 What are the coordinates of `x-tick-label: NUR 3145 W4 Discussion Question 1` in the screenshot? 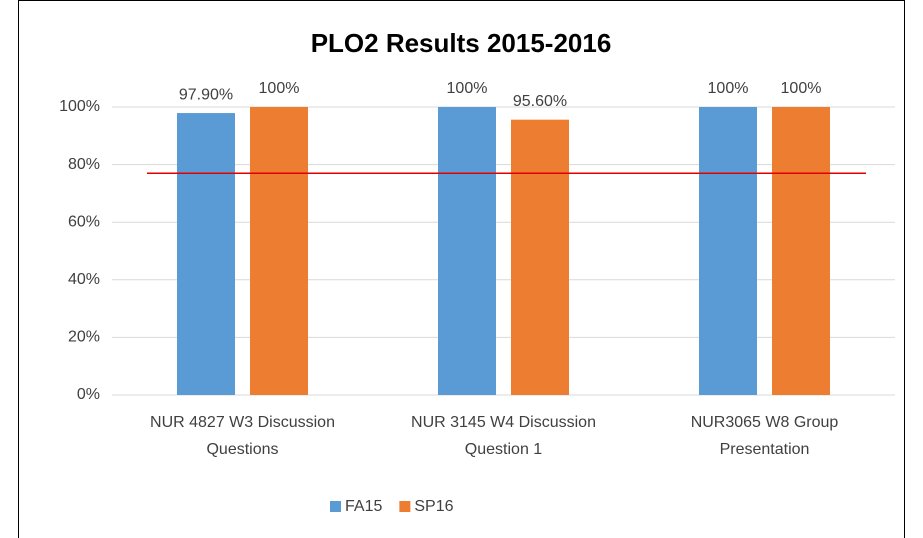 It's located at (503, 436).